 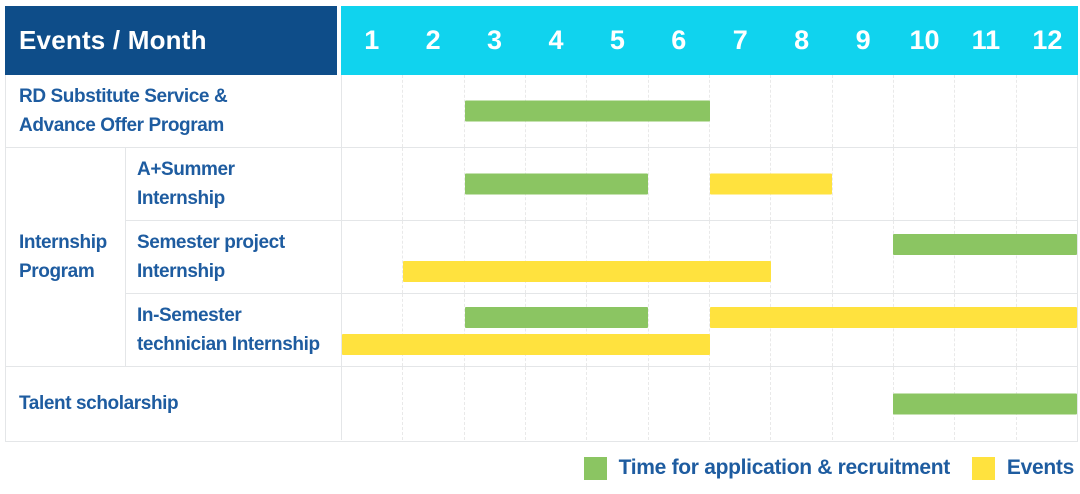 I want to click on legend-label: Events, so click(x=1040, y=467).